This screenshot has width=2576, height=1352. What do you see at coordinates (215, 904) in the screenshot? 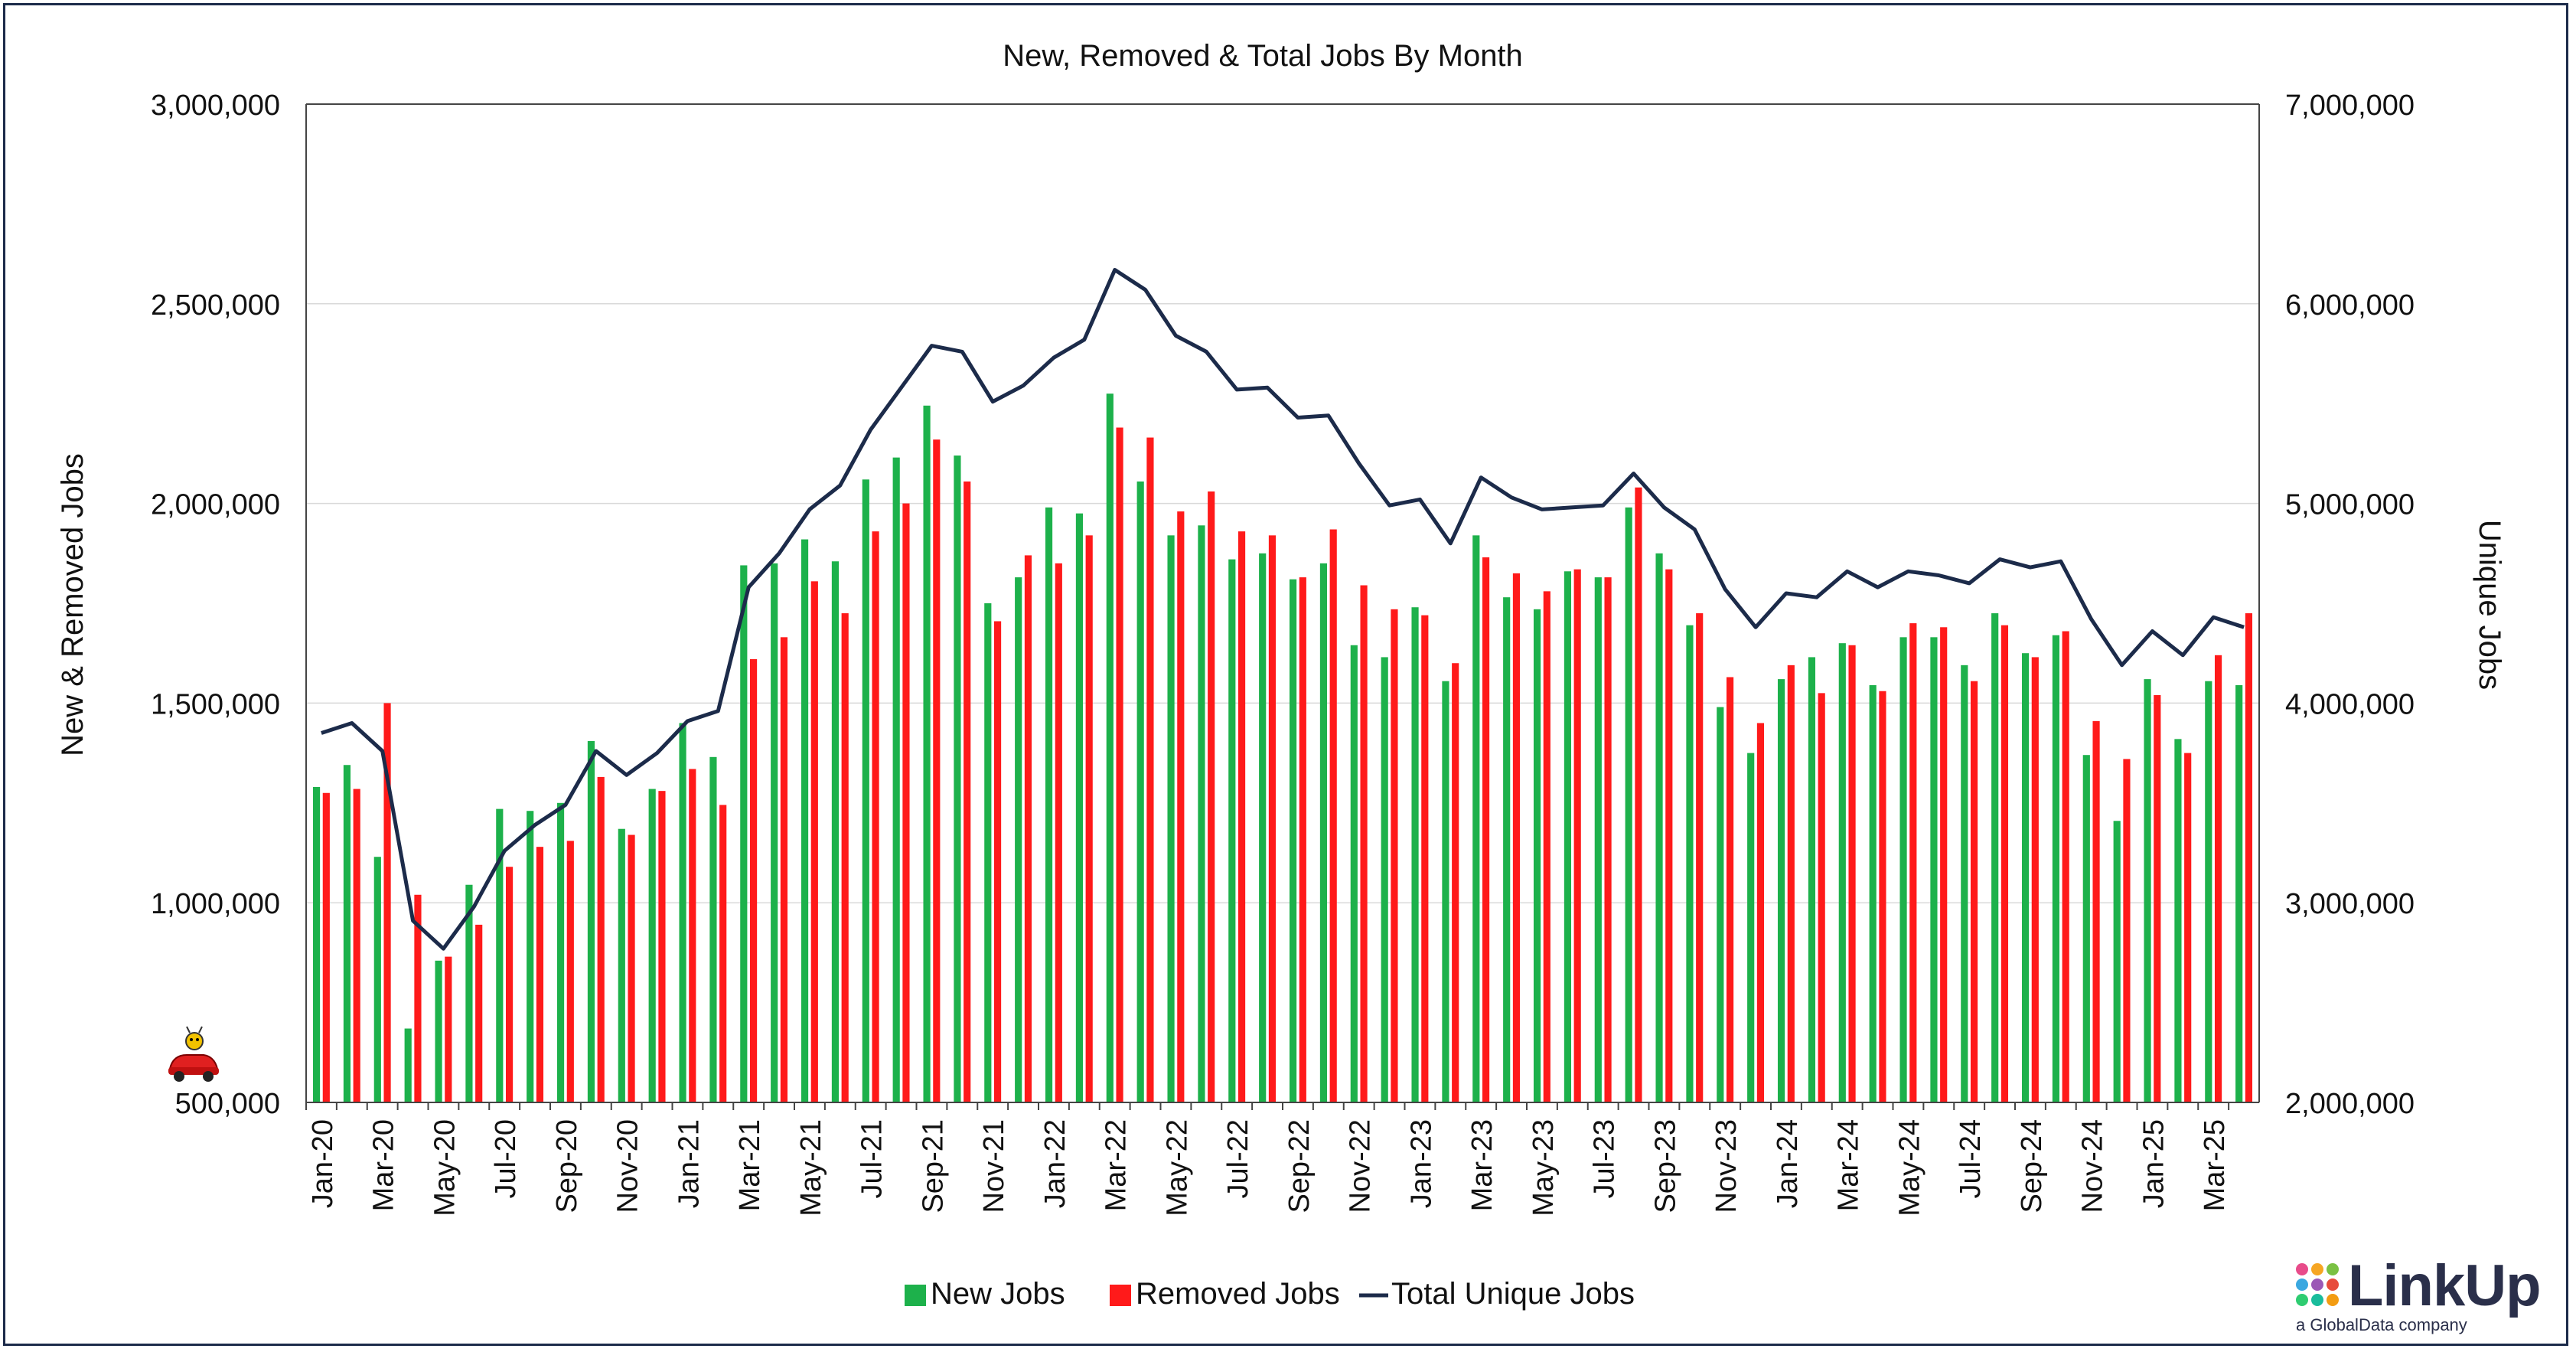
I see `left-tick-label: 1,000,000` at bounding box center [215, 904].